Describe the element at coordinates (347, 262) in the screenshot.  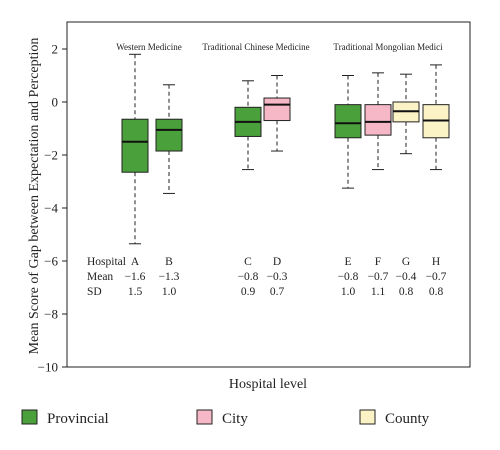
I see `stats-hospital: E` at that location.